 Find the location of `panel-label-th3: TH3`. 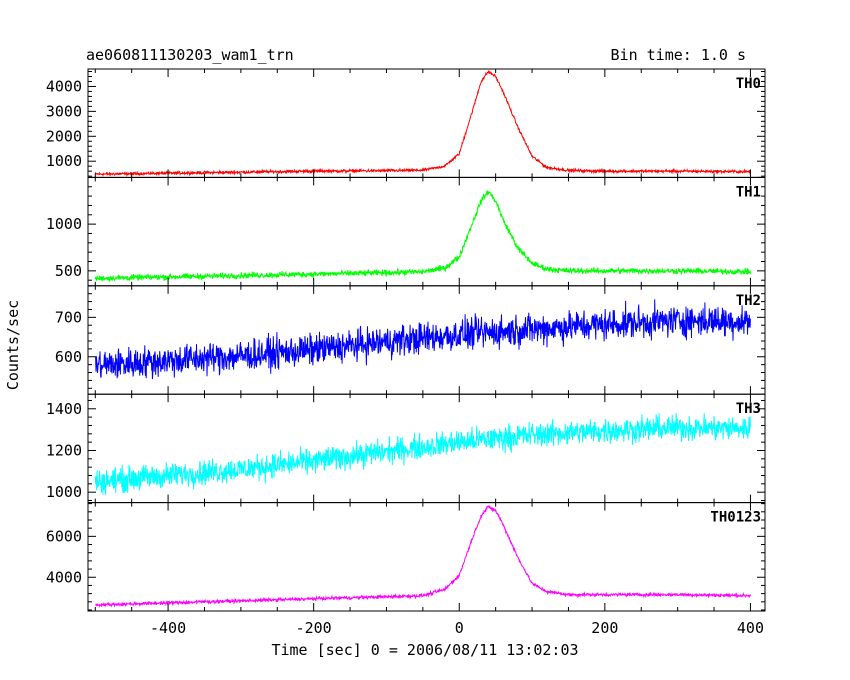

panel-label-th3: TH3 is located at coordinates (748, 409).